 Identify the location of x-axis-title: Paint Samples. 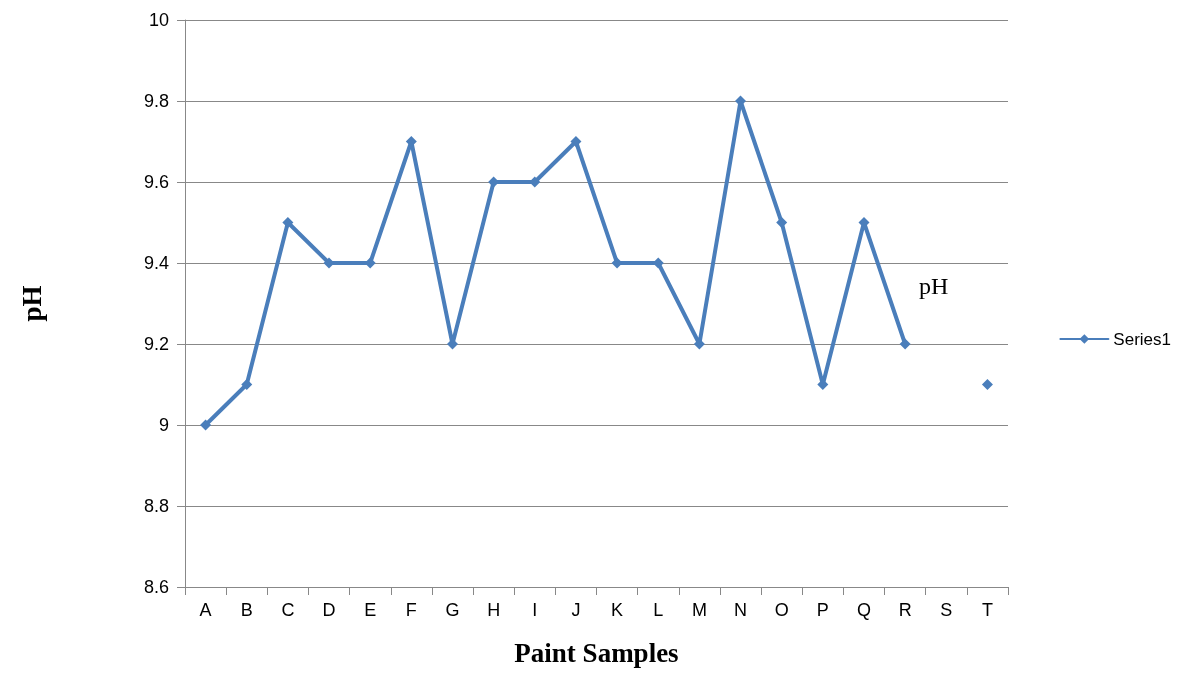
(596, 652).